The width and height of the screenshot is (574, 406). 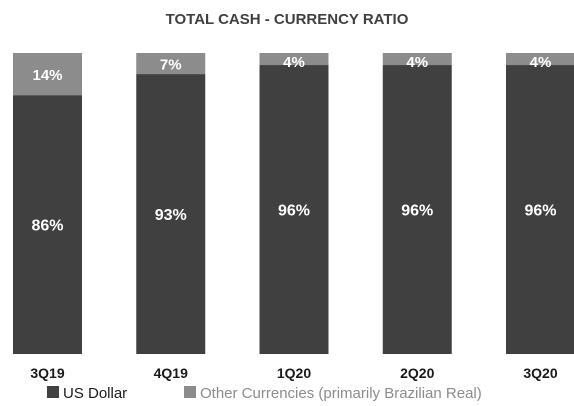 I want to click on data-label-other-currencies-1q20: 4%, so click(x=294, y=62).